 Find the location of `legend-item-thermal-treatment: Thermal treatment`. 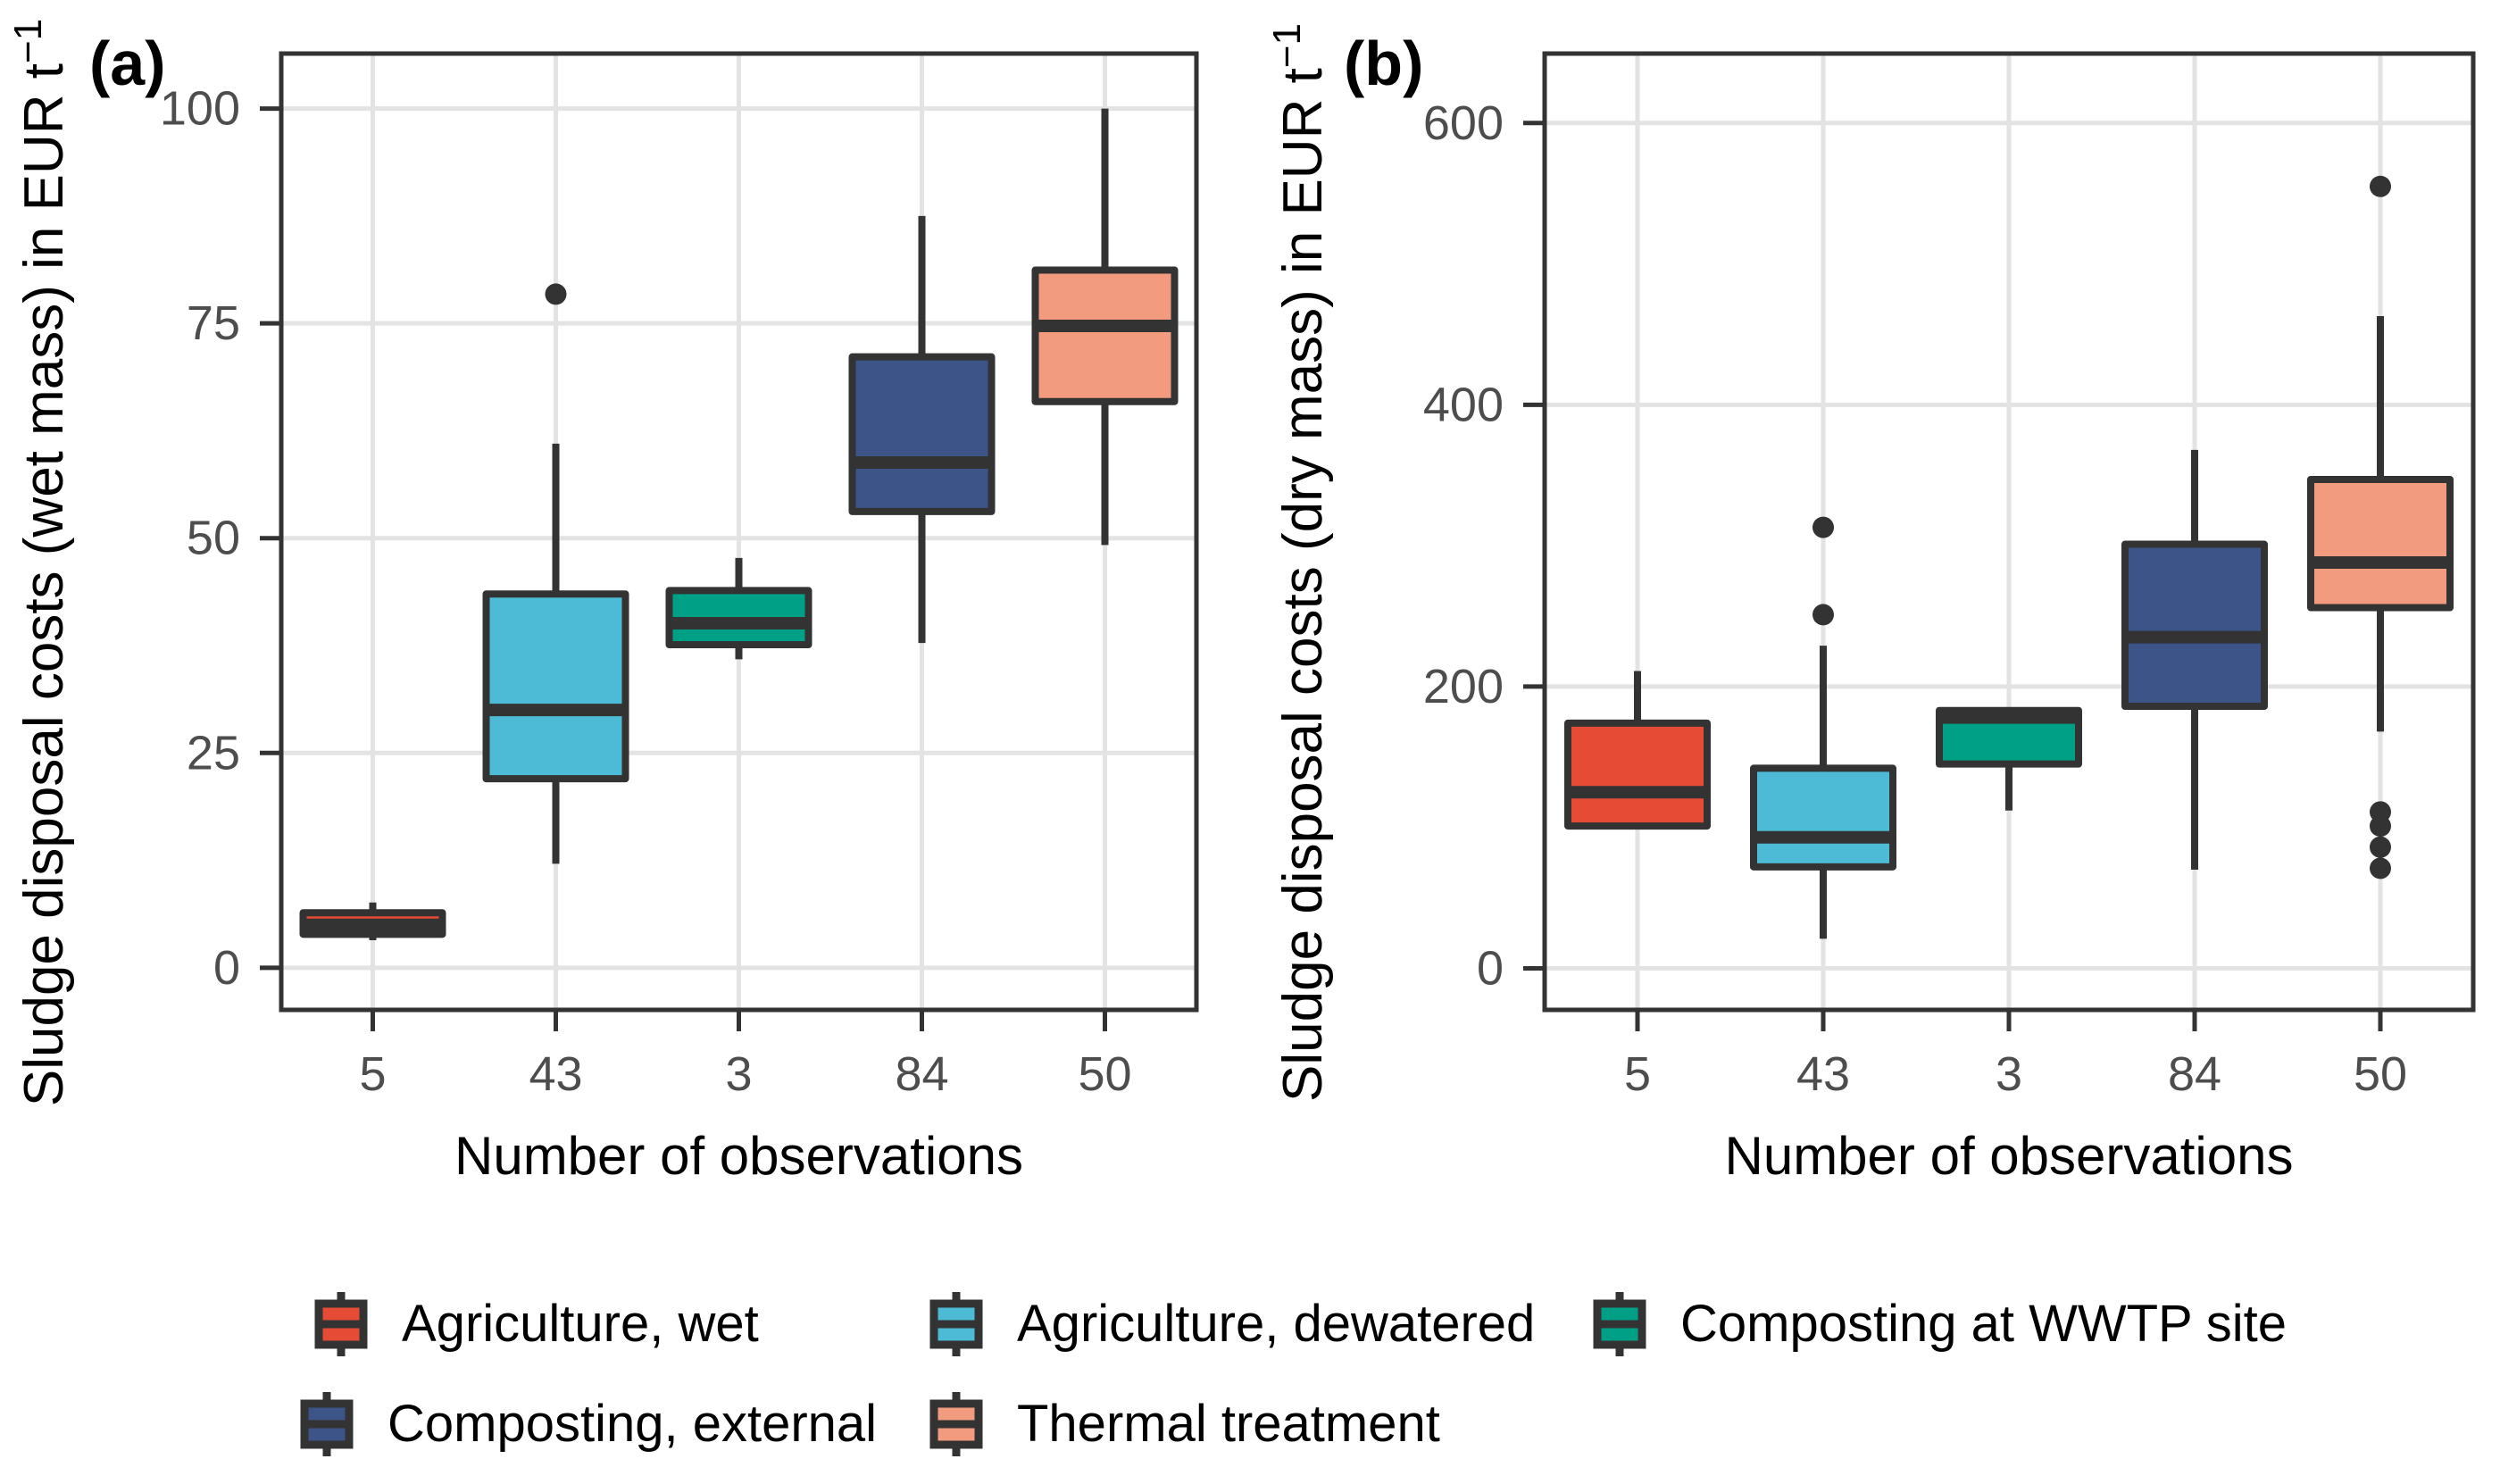

legend-item-thermal-treatment: Thermal treatment is located at coordinates (1185, 1424).